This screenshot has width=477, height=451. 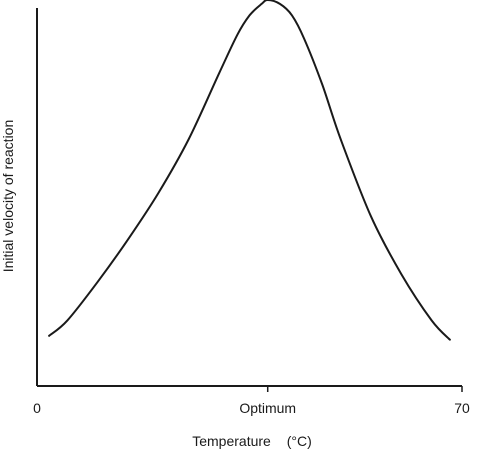 I want to click on x-tick-label: Optimum, so click(x=267, y=408).